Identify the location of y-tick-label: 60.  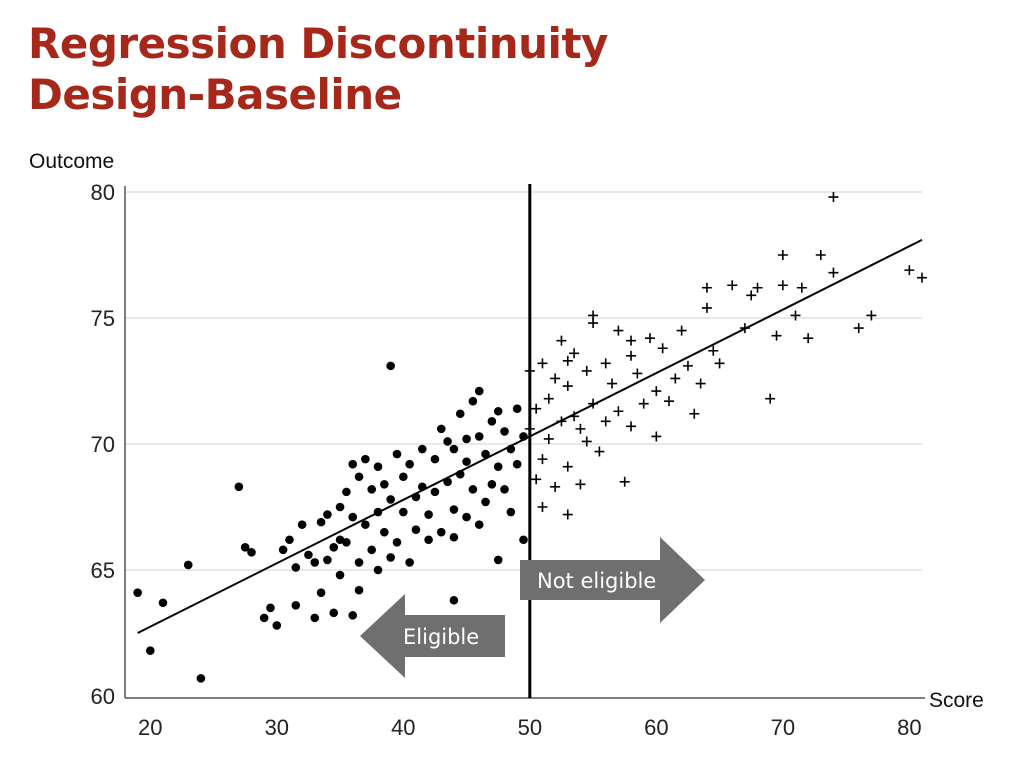
(103, 696).